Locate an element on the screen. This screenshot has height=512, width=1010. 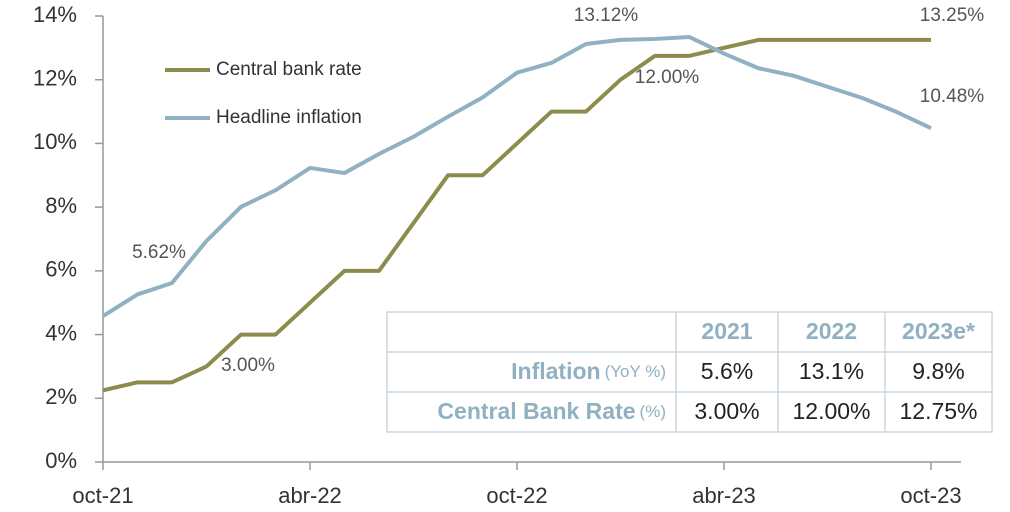
annotation: 5.62% is located at coordinates (159, 252).